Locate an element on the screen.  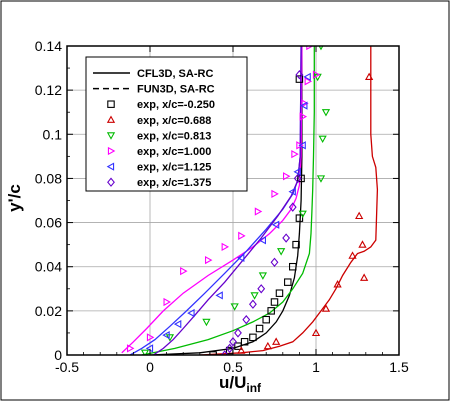
y-tick-label: 0.1 is located at coordinates (53, 134).